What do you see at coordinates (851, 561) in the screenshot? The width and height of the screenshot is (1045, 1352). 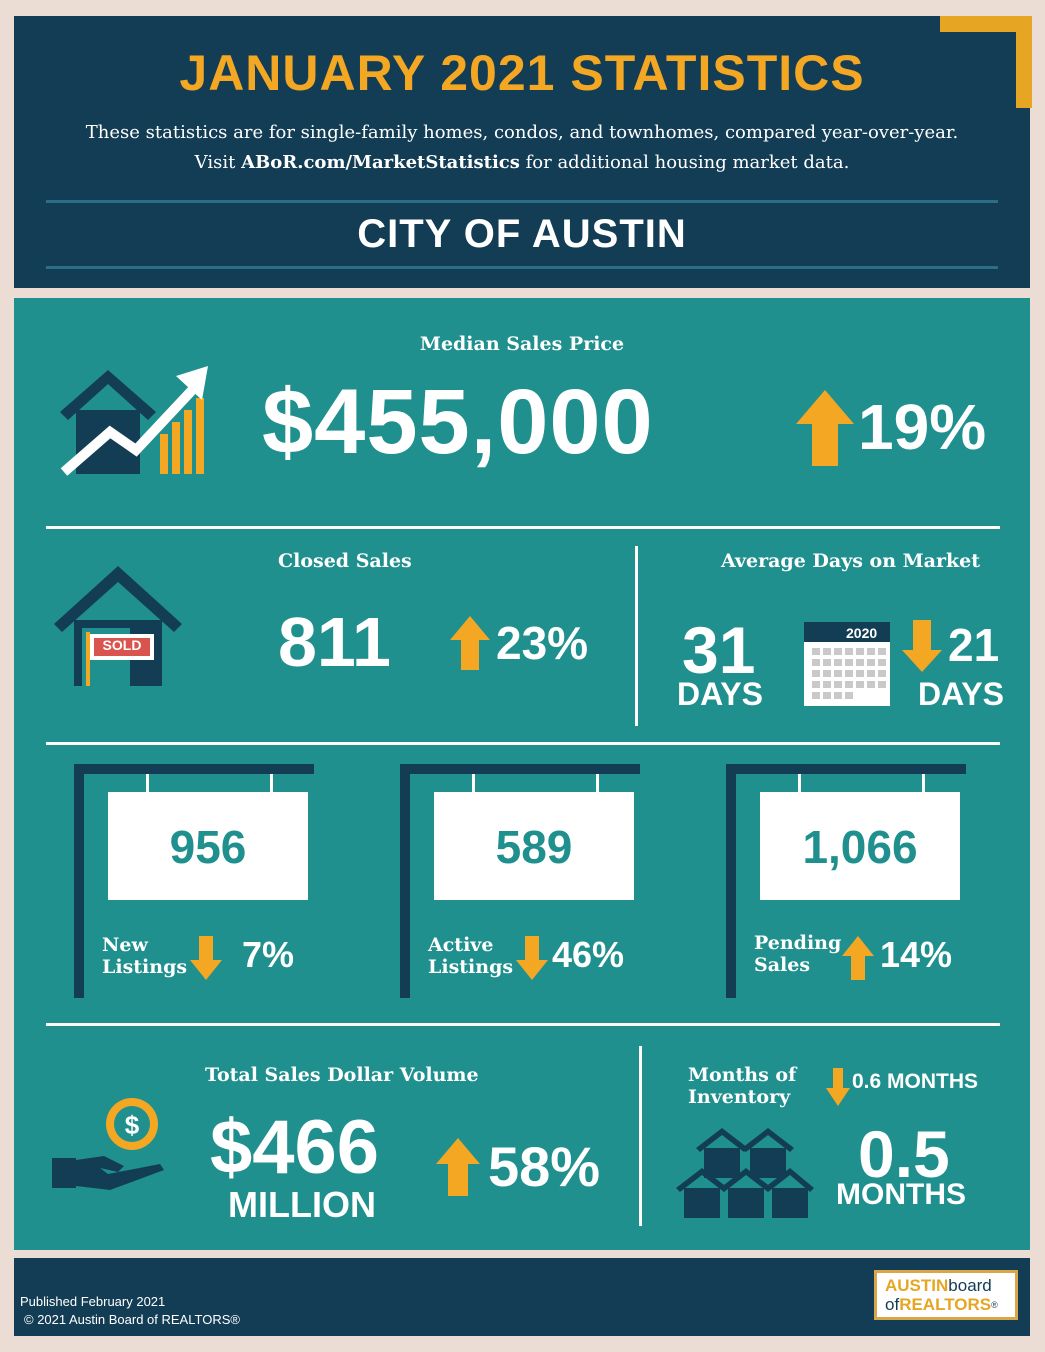 I see `days-on-market-label: Average Days on Market` at bounding box center [851, 561].